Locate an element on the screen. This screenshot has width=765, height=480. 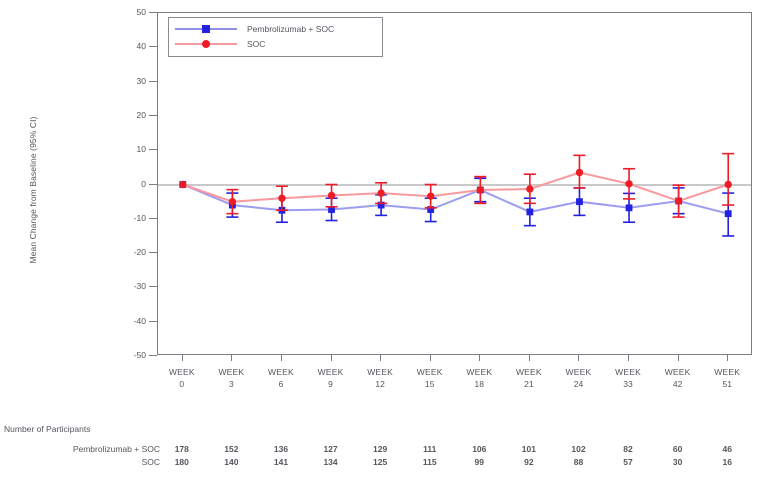
x-axis-tick-label: WEEK 18 is located at coordinates (479, 378).